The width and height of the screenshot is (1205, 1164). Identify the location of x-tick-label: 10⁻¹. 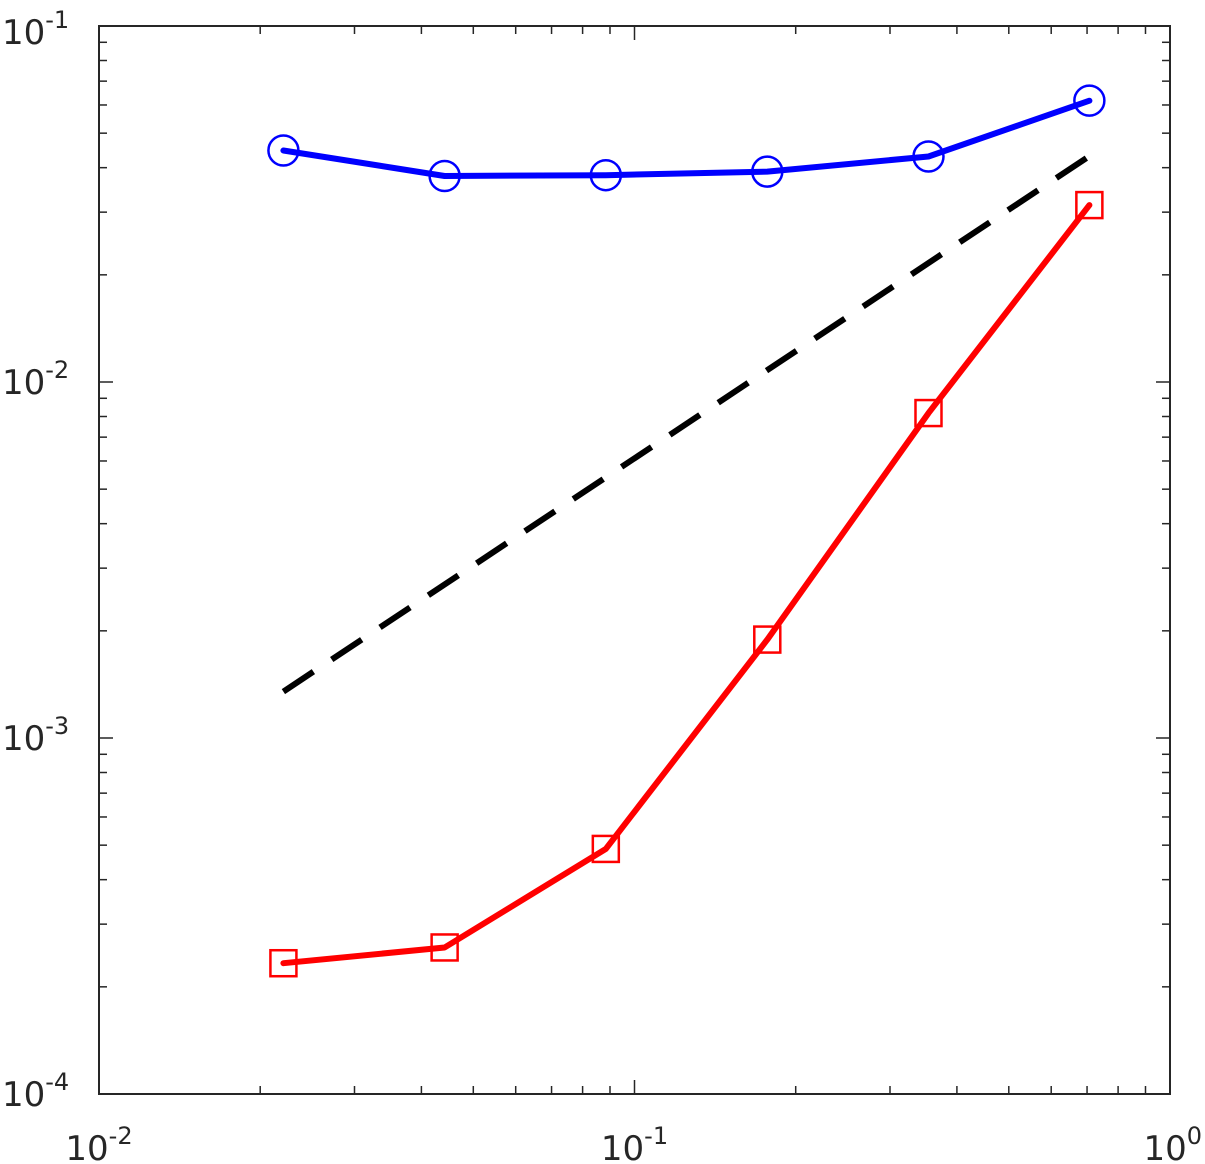
(634, 1143).